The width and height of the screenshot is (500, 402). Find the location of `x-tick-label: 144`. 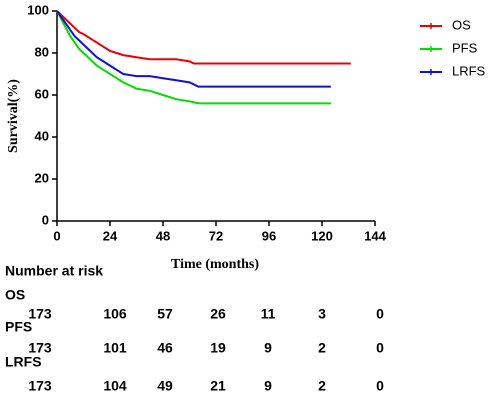

x-tick-label: 144 is located at coordinates (375, 235).